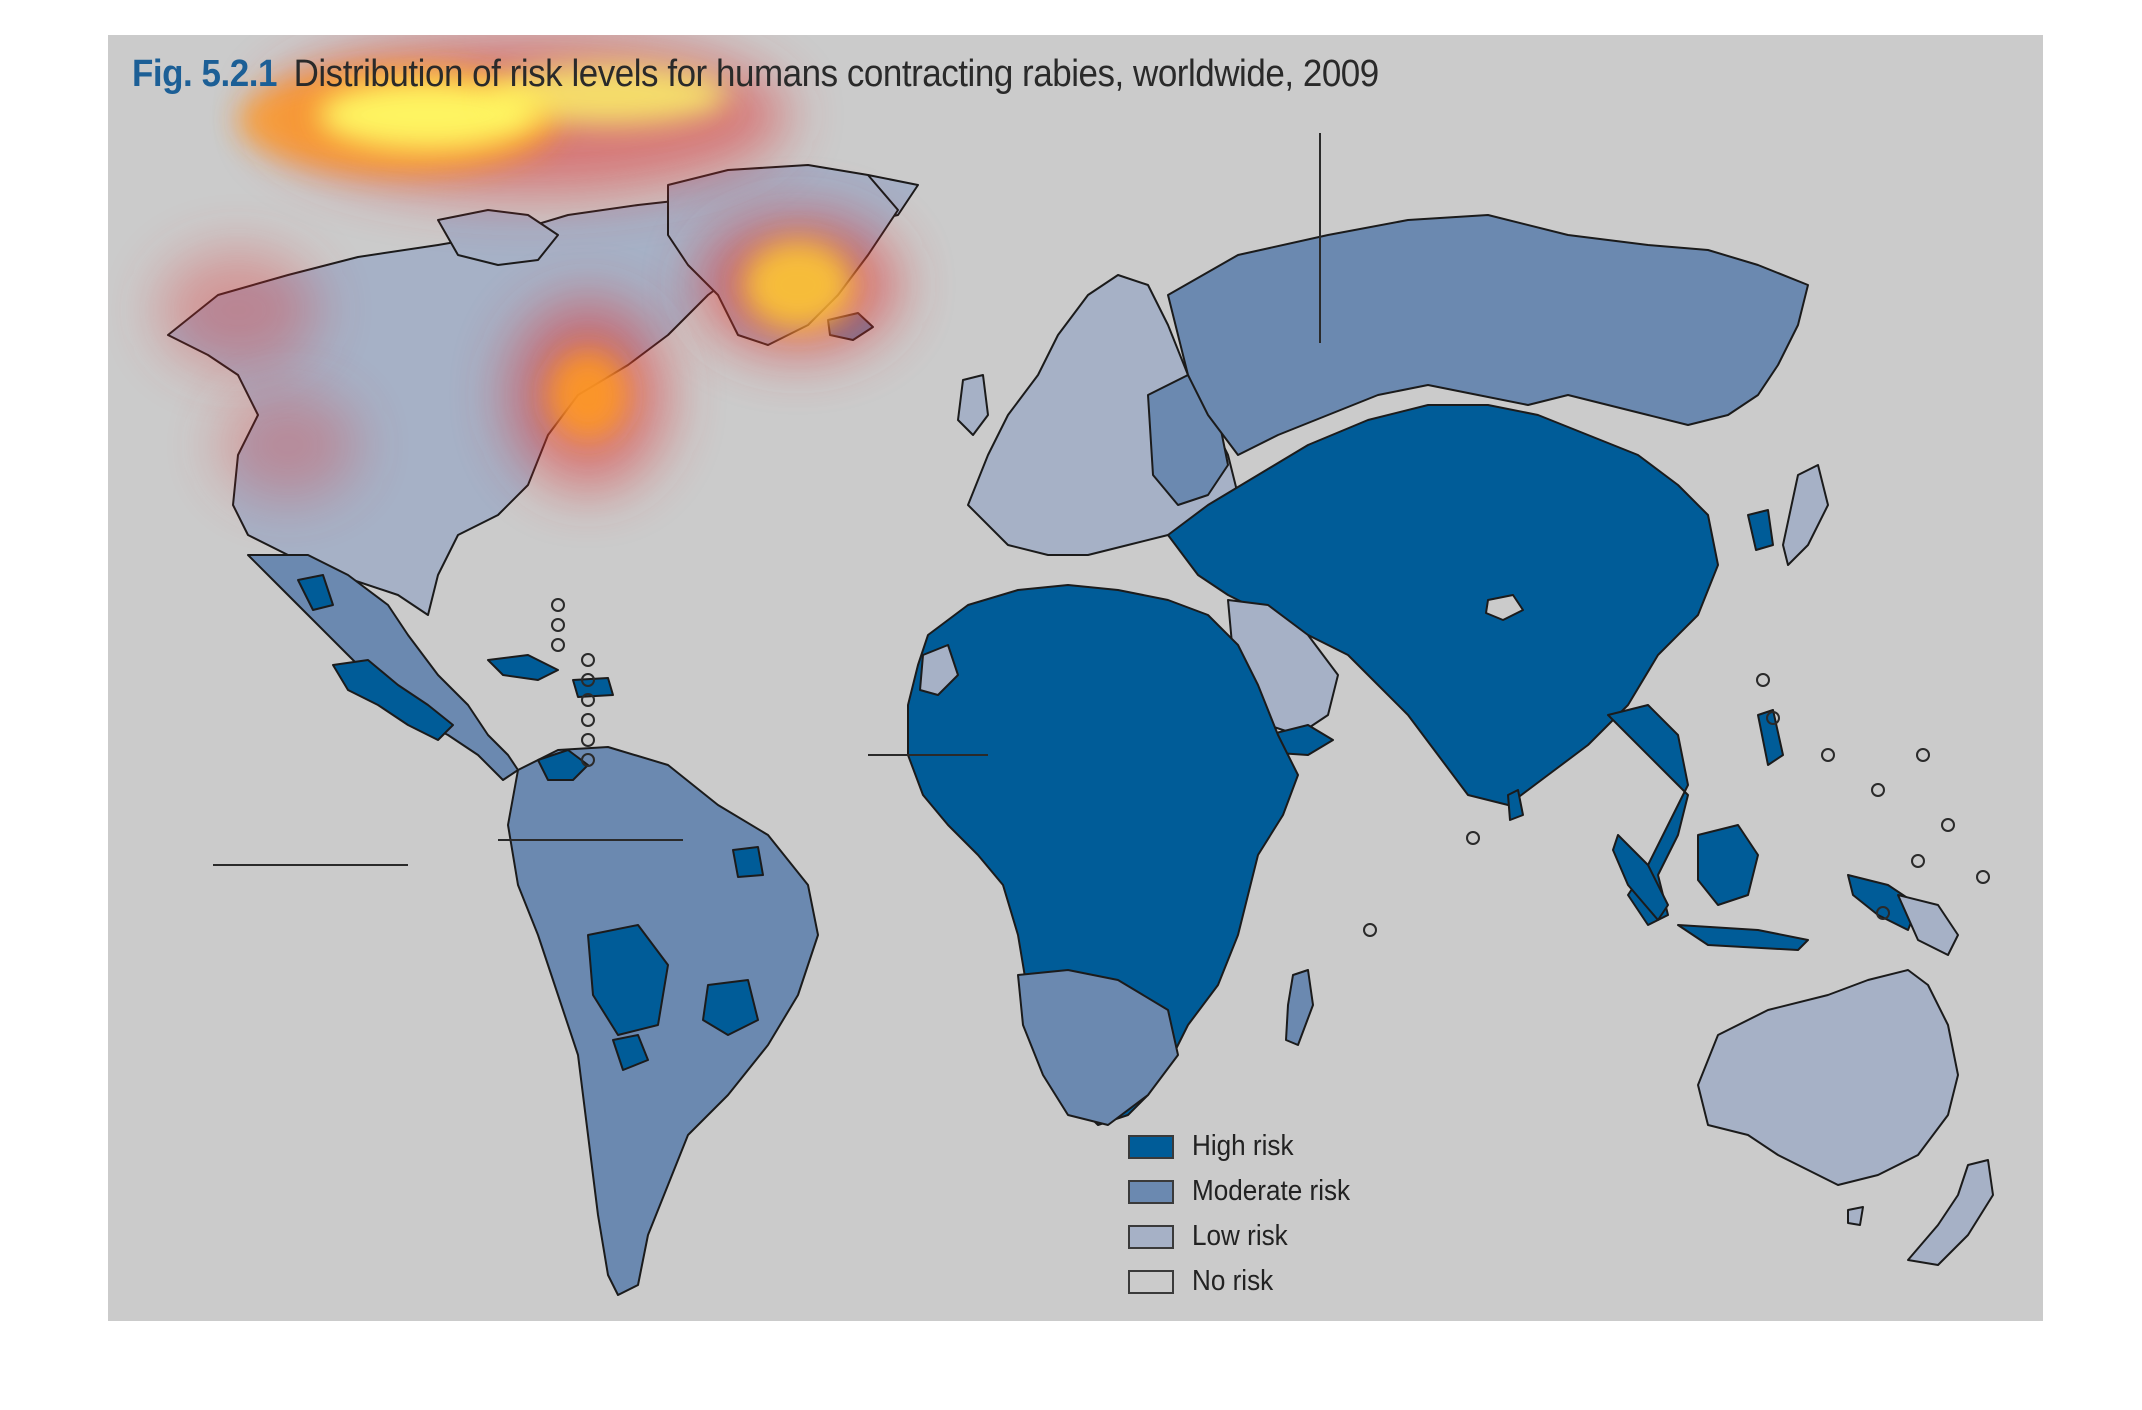 The image size is (2142, 1410). What do you see at coordinates (1855, 1216) in the screenshot?
I see `region-tasmania` at bounding box center [1855, 1216].